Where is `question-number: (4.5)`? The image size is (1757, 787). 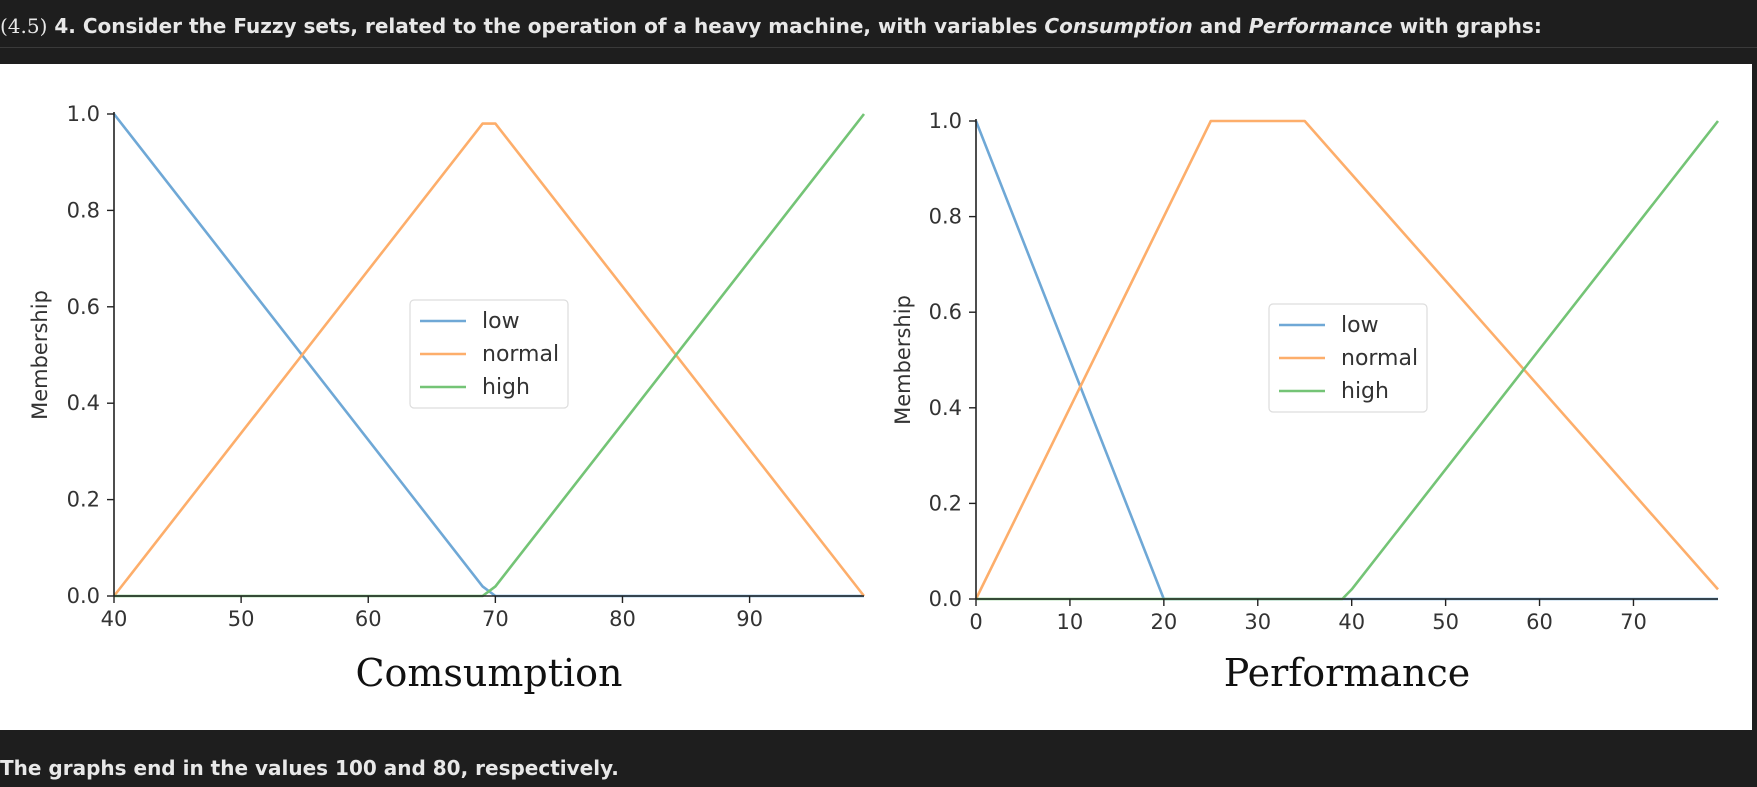
question-number: (4.5) is located at coordinates (24, 26).